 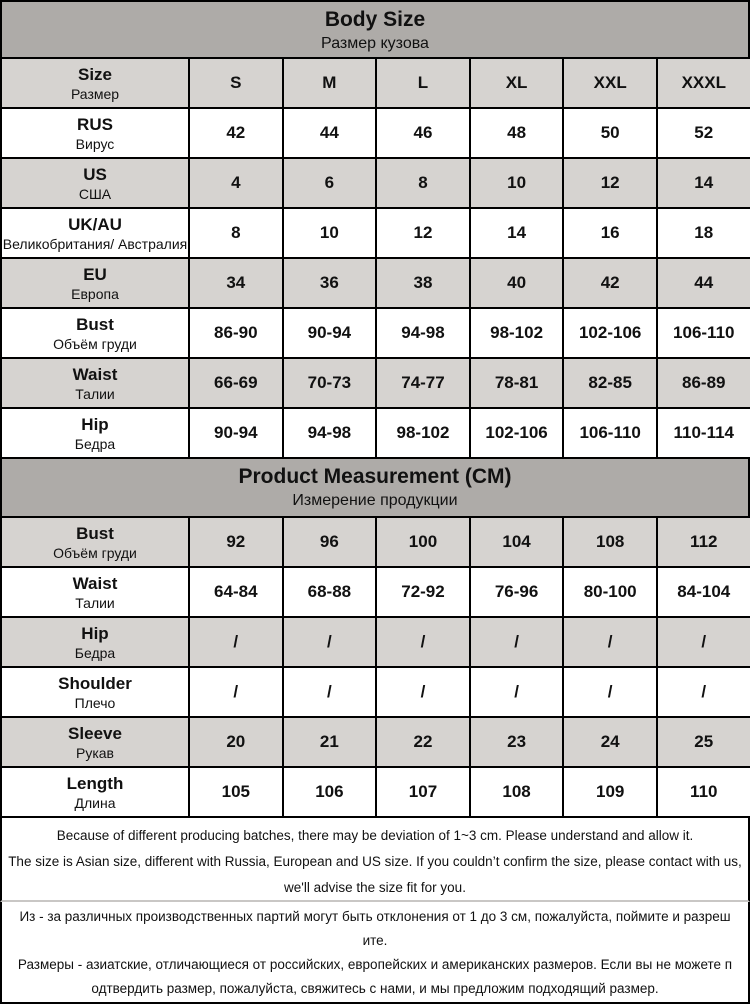 I want to click on value-cell: 38, so click(x=423, y=283).